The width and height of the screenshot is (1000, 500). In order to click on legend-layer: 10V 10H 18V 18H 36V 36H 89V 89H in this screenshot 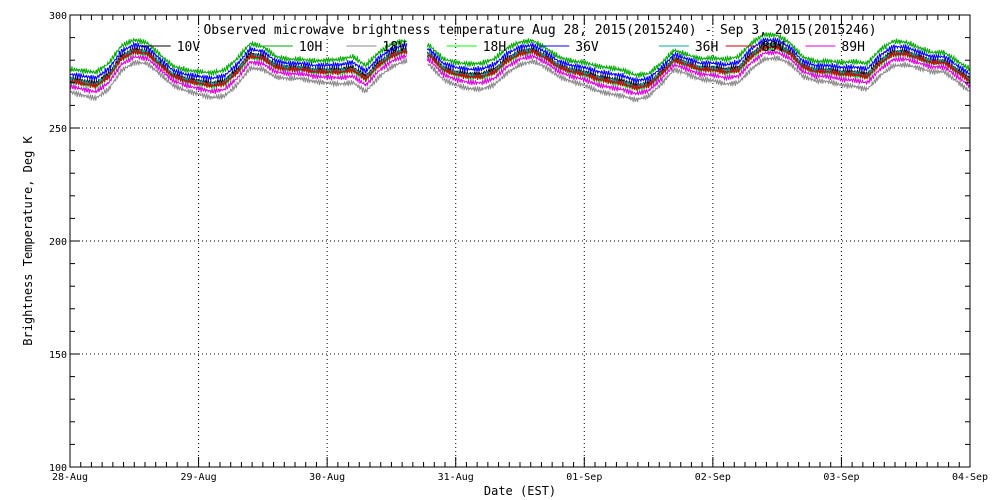, I will do `click(502, 47)`.